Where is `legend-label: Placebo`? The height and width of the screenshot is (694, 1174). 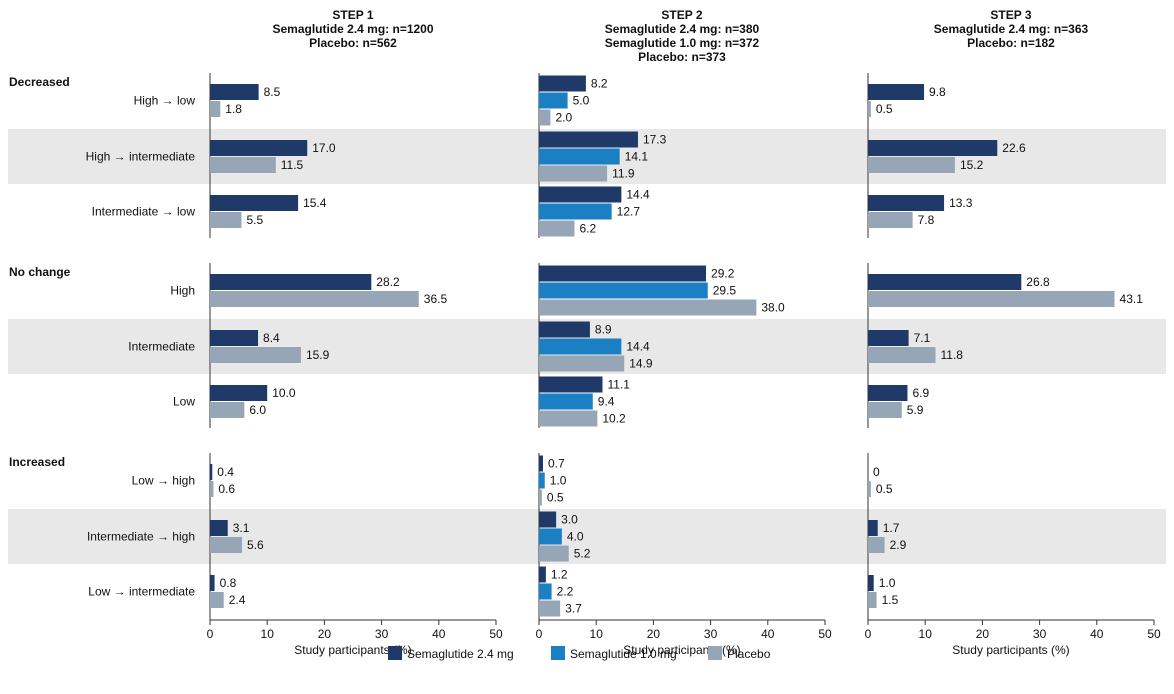 legend-label: Placebo is located at coordinates (749, 654).